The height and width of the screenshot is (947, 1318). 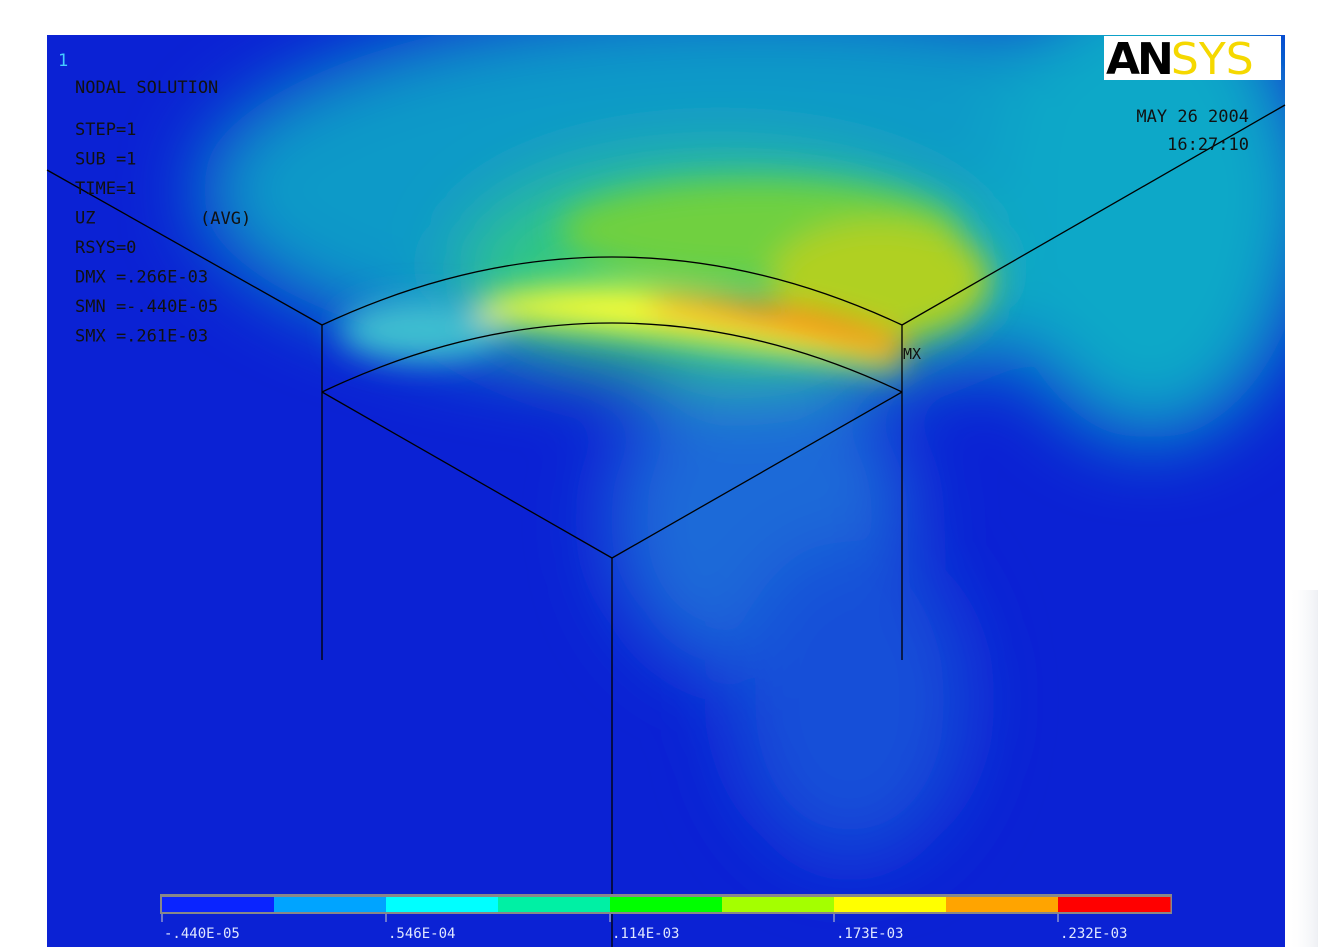 I want to click on info-title: NODAL SOLUTION, so click(x=146, y=88).